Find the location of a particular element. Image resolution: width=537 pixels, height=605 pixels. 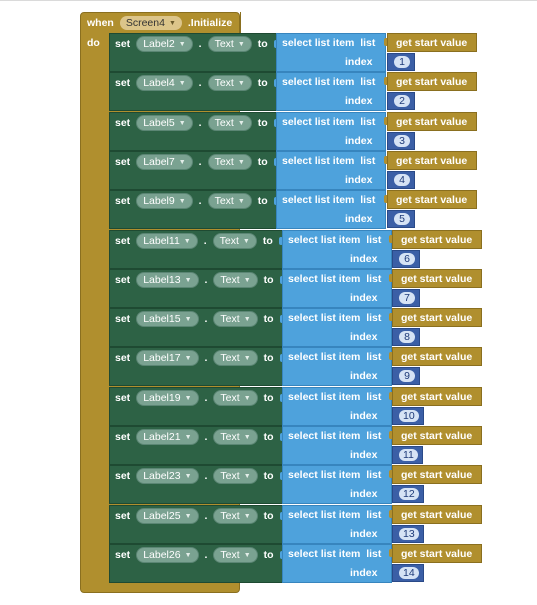

index-value: 13 is located at coordinates (409, 534).